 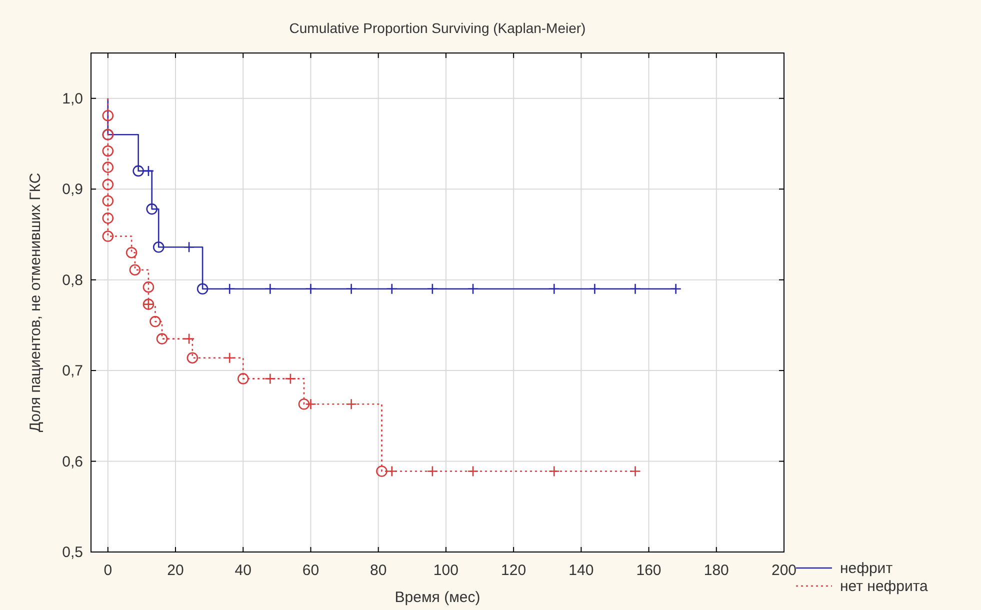 I want to click on y-tick-label: 0,6, so click(x=72, y=461).